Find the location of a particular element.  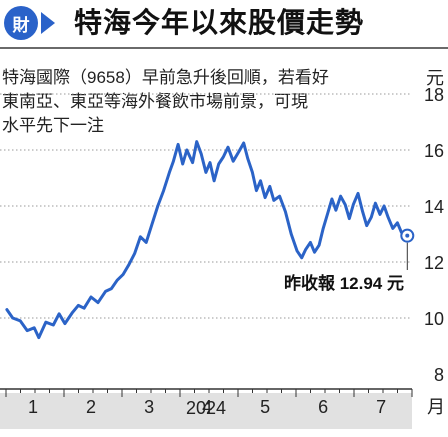

y-axis-unit: 元 is located at coordinates (435, 78).